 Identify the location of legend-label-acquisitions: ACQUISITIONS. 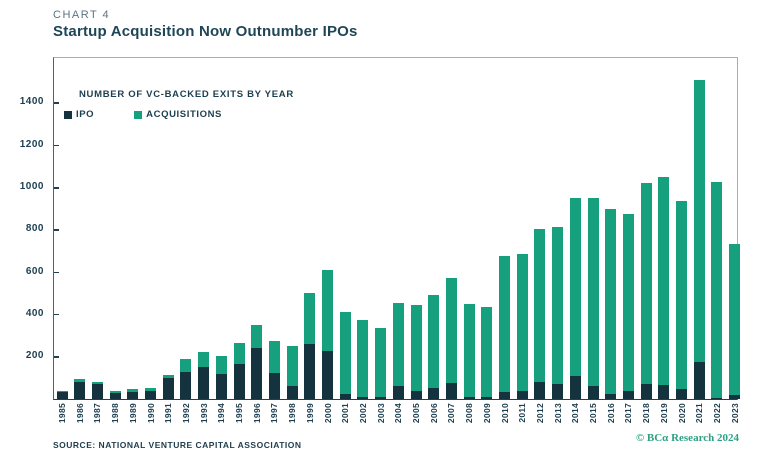
(184, 114).